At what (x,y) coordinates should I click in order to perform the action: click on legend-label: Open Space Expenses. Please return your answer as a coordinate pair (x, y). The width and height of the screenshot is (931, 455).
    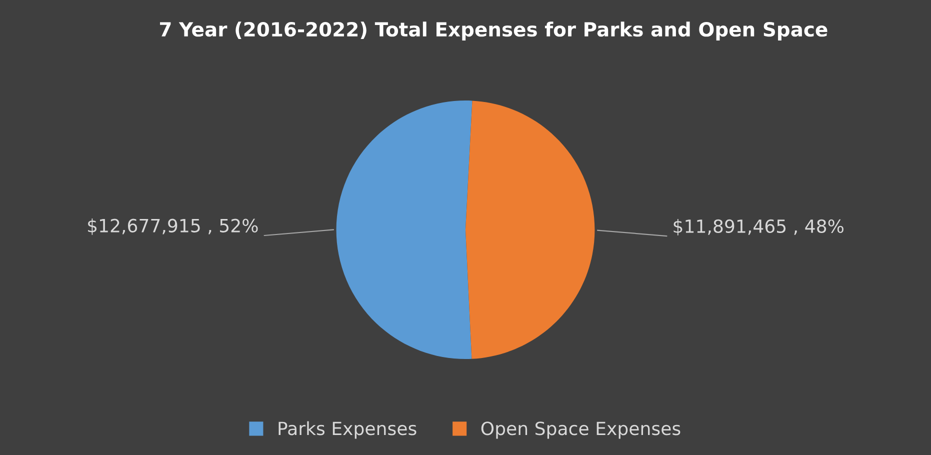
    Looking at the image, I should click on (580, 430).